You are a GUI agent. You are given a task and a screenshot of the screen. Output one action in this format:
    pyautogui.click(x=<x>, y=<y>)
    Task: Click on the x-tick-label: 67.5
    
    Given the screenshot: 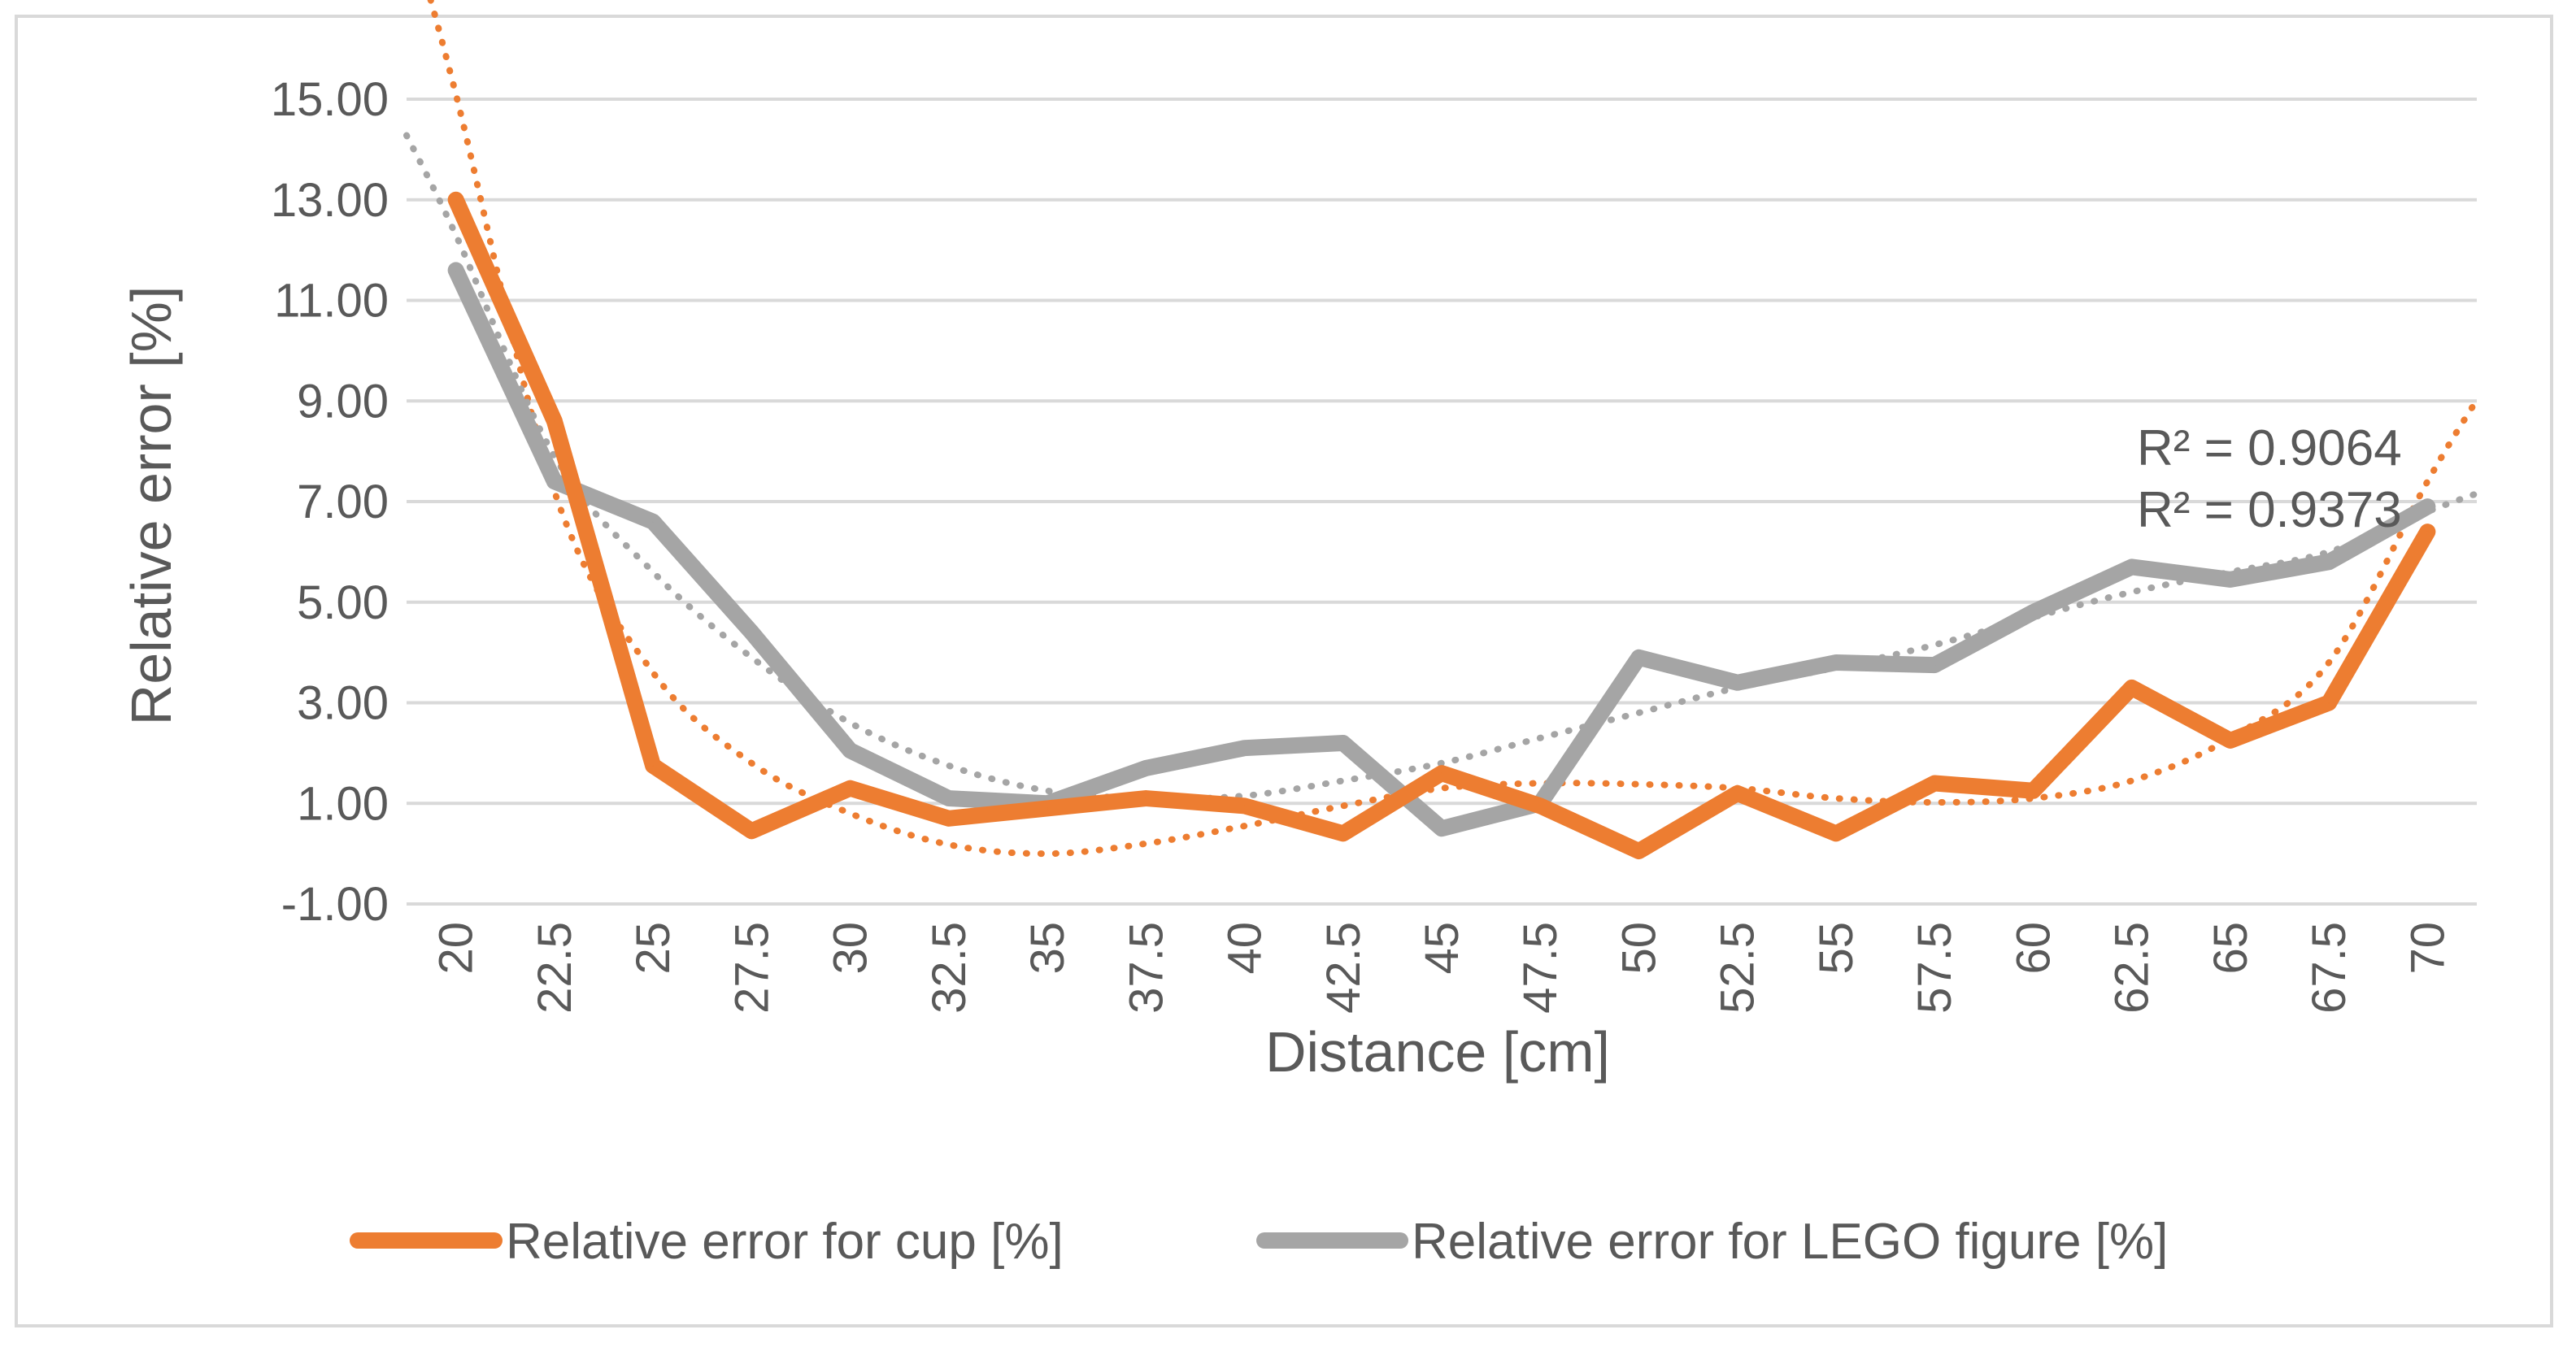 What is the action you would take?
    pyautogui.click(x=2329, y=968)
    